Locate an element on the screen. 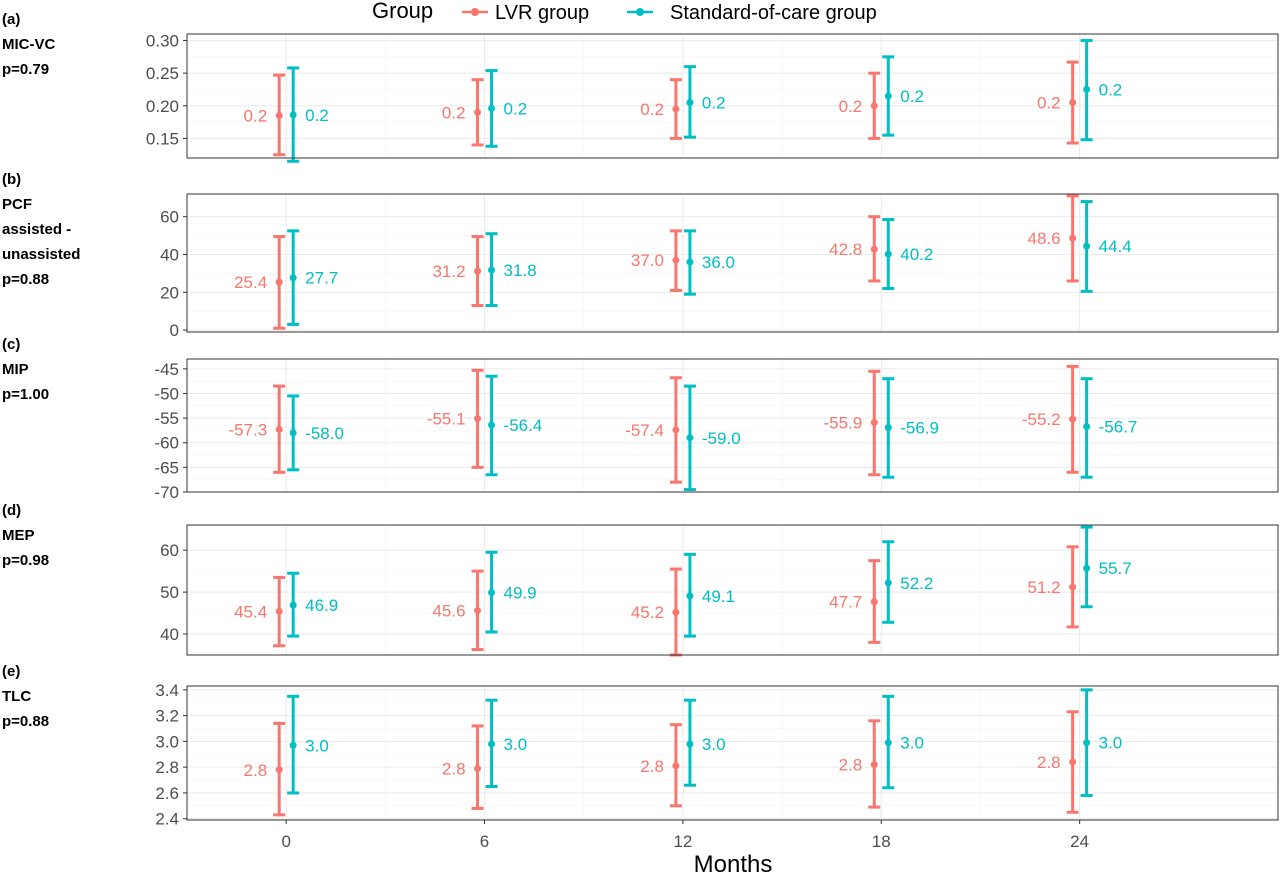 This screenshot has width=1280, height=875. legend-label-standard-of-care: Standard-of-care group is located at coordinates (773, 13).